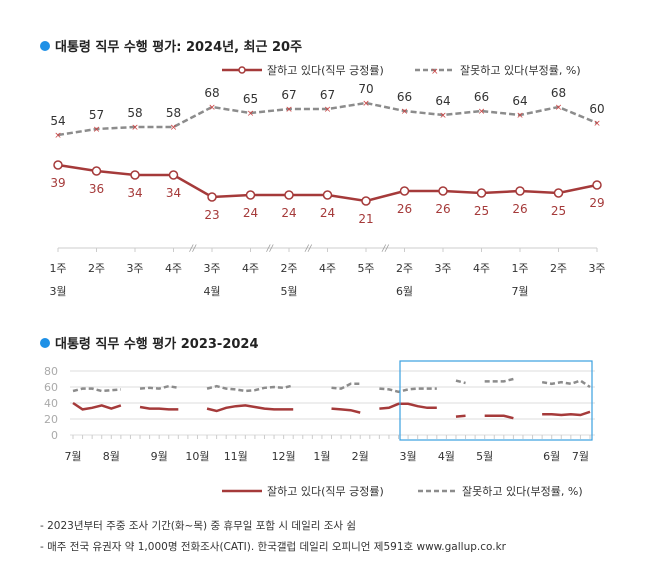 Image resolution: width=670 pixels, height=573 pixels. Describe the element at coordinates (236, 456) in the screenshot. I see `month-label: 11월` at that location.